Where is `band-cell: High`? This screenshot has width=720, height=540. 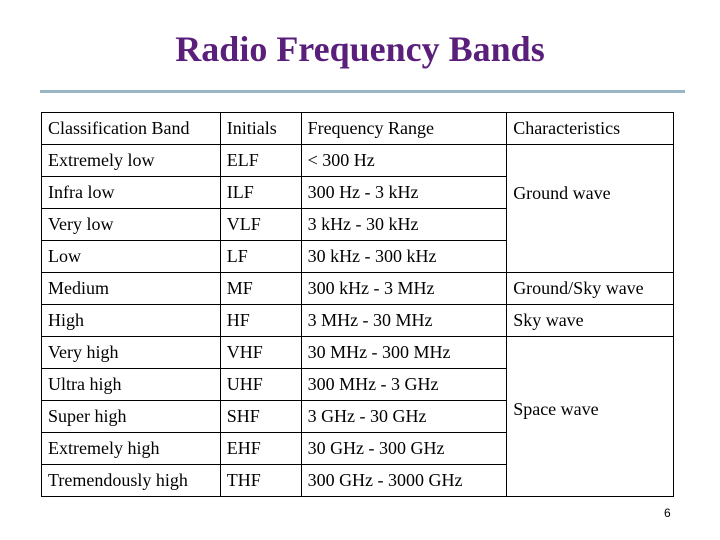
band-cell: High is located at coordinates (131, 320).